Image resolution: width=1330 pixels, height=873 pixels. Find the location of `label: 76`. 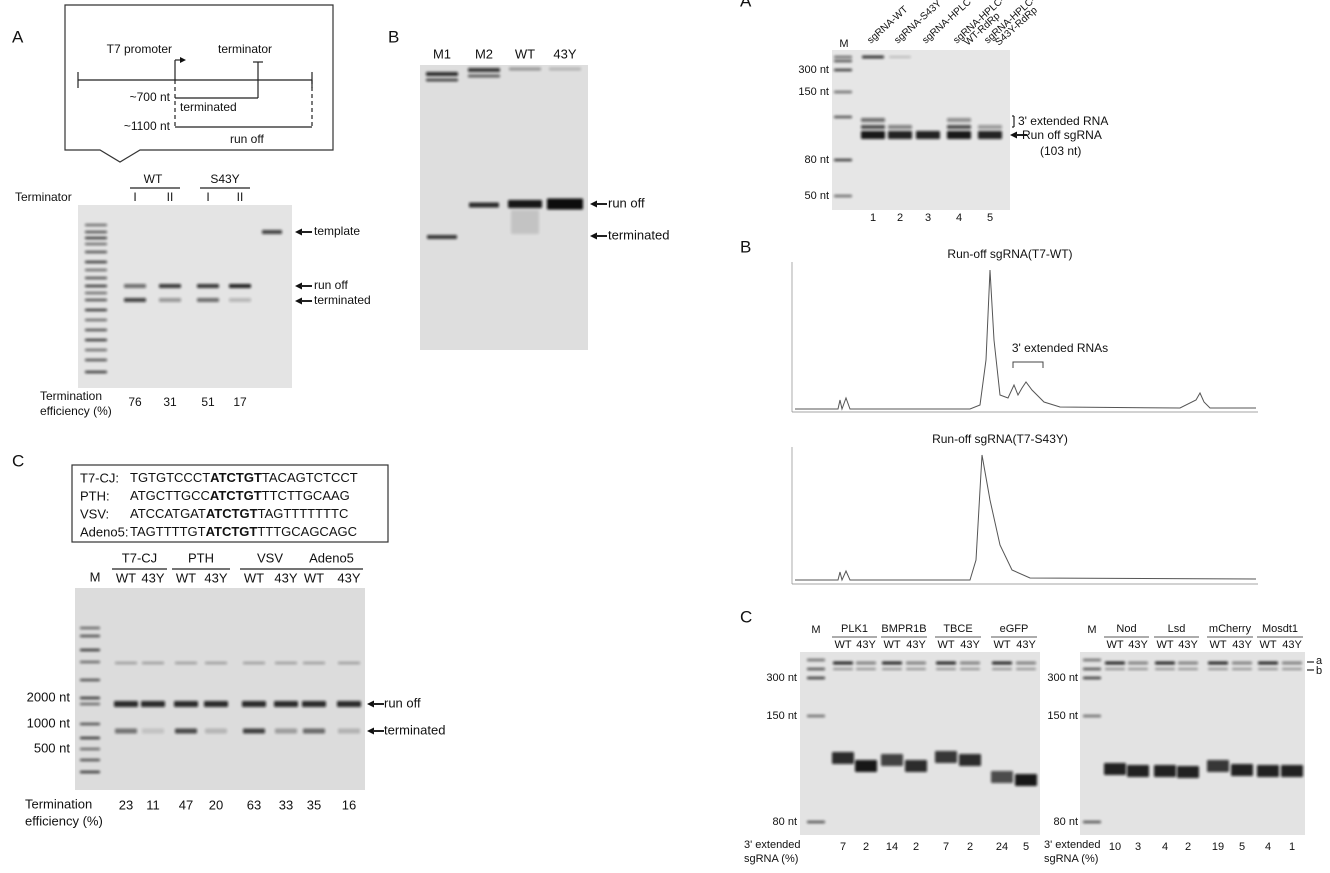

label: 76 is located at coordinates (135, 402).